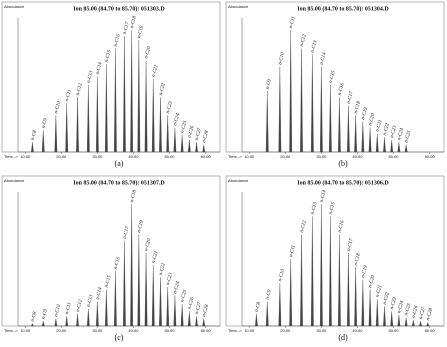 This screenshot has height=347, width=447. Describe the element at coordinates (133, 156) in the screenshot. I see `x-tick-label: 40.00` at that location.